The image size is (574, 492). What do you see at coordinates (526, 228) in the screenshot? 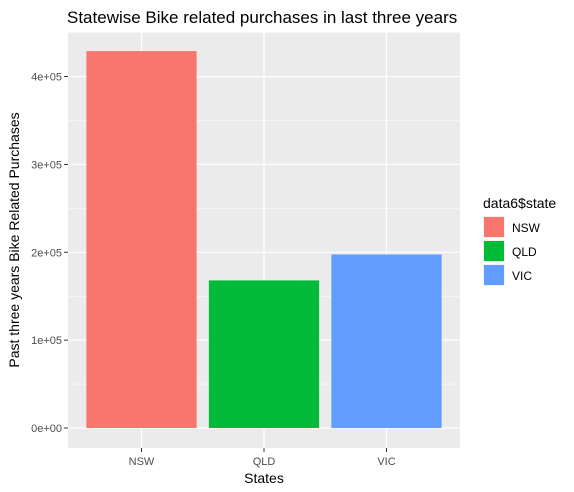
I see `legend-label-nsw: NSW` at bounding box center [526, 228].